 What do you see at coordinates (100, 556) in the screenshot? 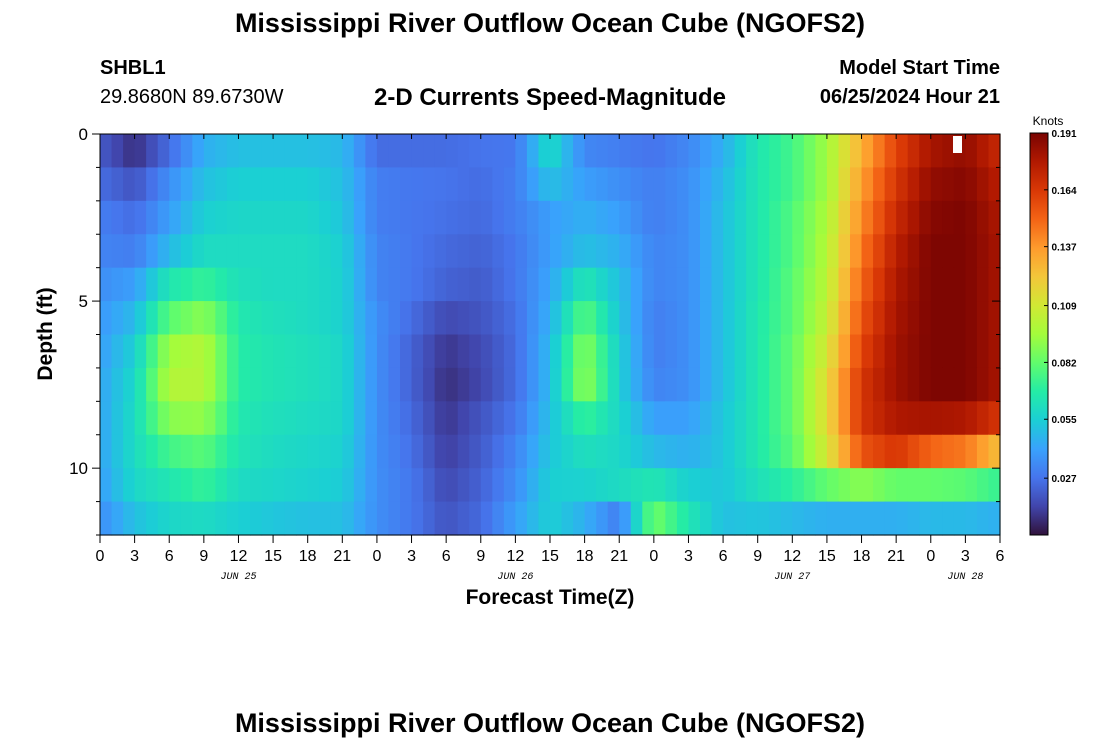
I see `x-tick-label: 0` at bounding box center [100, 556].